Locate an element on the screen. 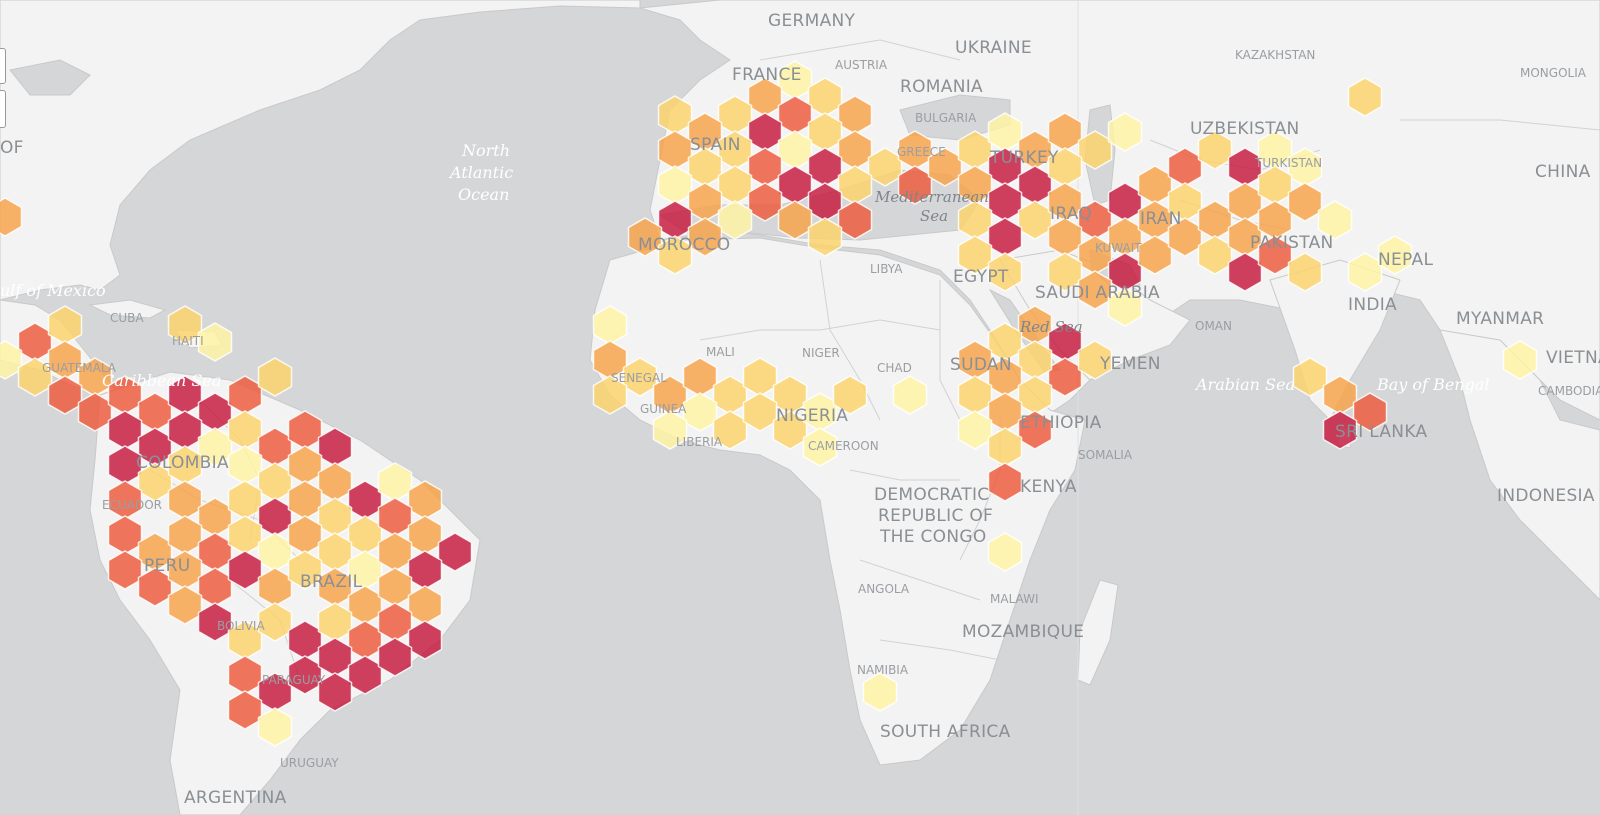 The image size is (1600, 815). label-sri-lanka: SRI LANKA is located at coordinates (1381, 432).